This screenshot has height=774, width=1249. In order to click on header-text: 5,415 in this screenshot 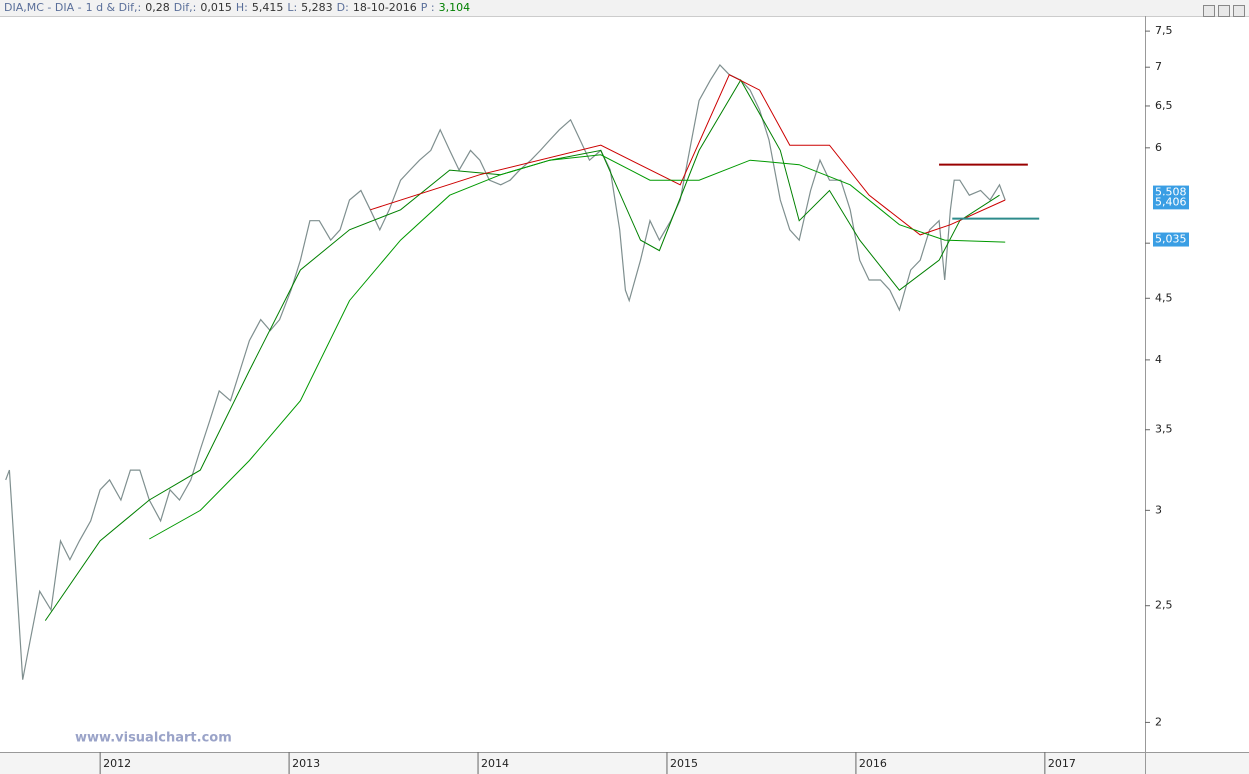, I will do `click(267, 7)`.